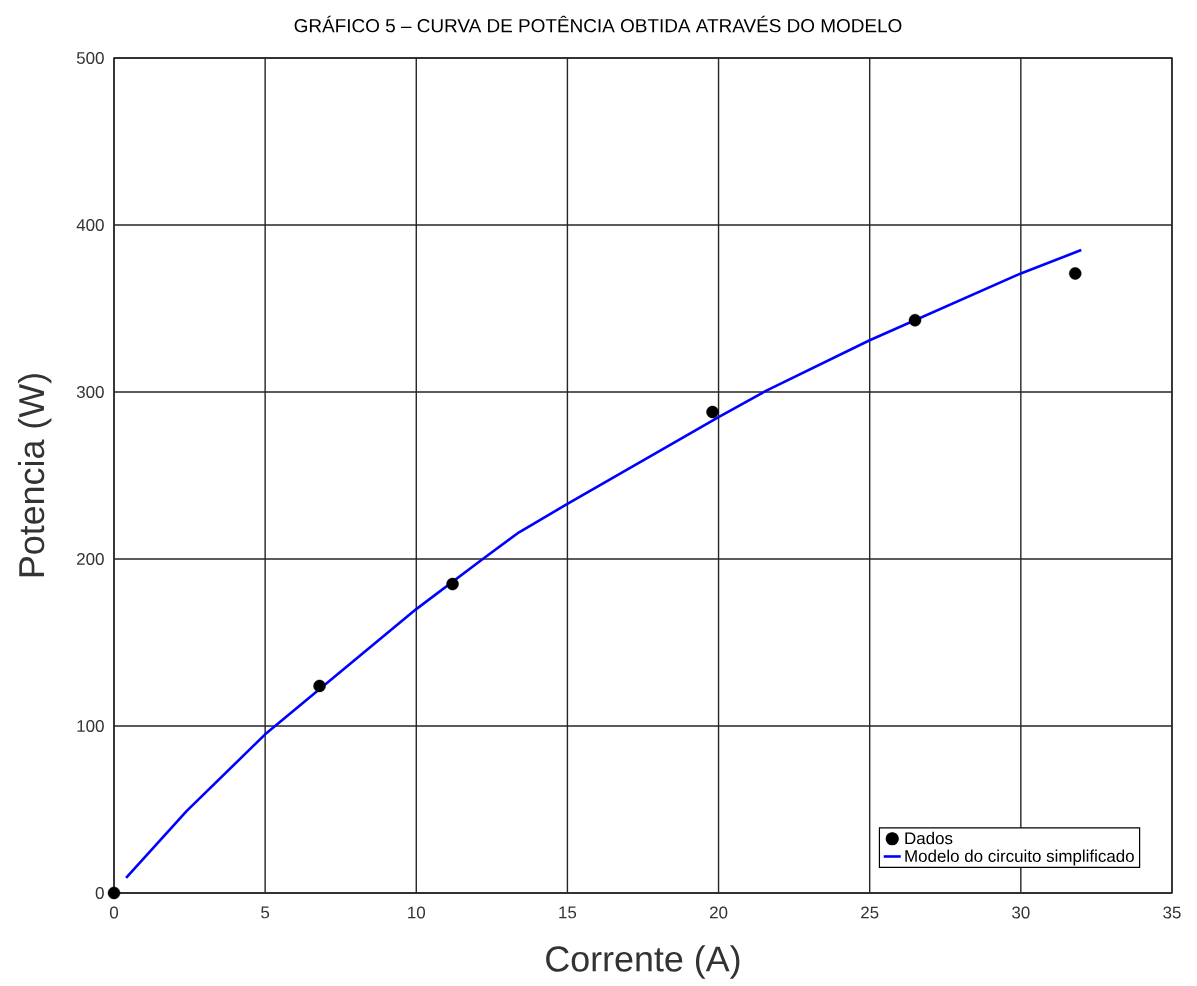 This screenshot has height=986, width=1197. What do you see at coordinates (34, 475) in the screenshot?
I see `y-axis-title: Potencia (W)` at bounding box center [34, 475].